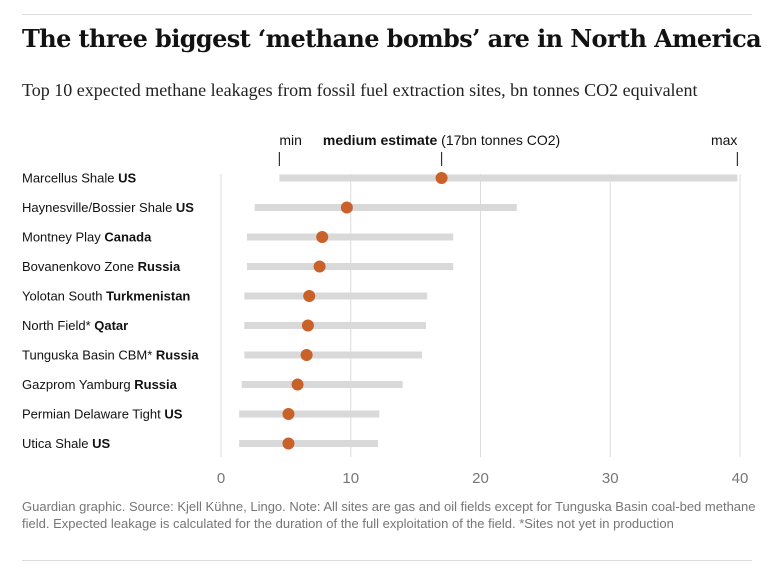 Image resolution: width=781 pixels, height=576 pixels. What do you see at coordinates (350, 478) in the screenshot?
I see `x-tick-label: 10` at bounding box center [350, 478].